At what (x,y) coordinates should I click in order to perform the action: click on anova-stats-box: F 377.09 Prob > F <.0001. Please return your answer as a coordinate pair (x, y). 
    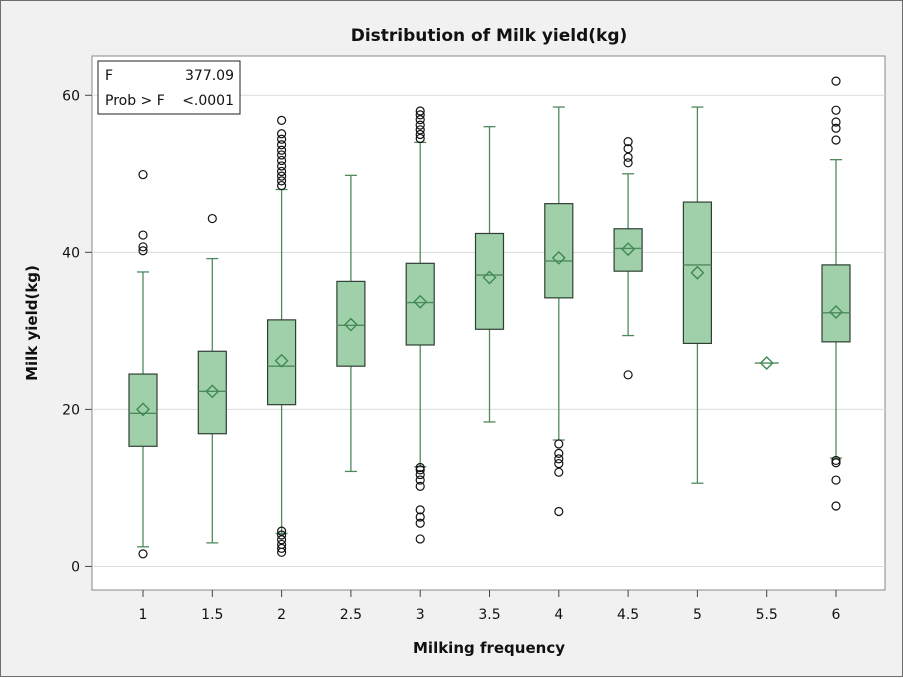
    Looking at the image, I should click on (169, 87).